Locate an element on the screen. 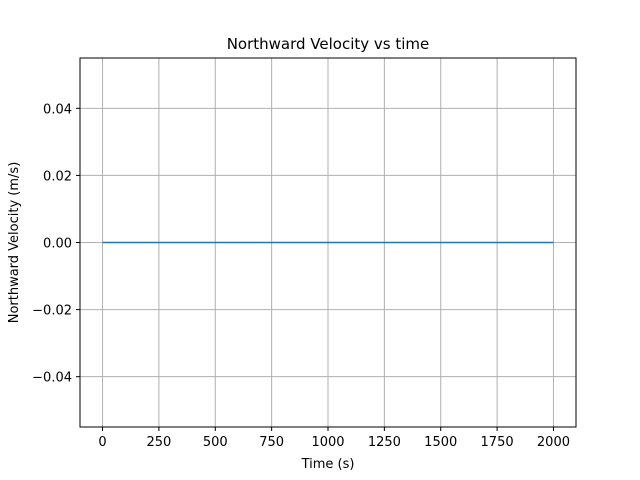 The width and height of the screenshot is (640, 480). x-axis-ticks: 0 250 500 750 1000 1250 1500 1750 2000 is located at coordinates (334, 438).